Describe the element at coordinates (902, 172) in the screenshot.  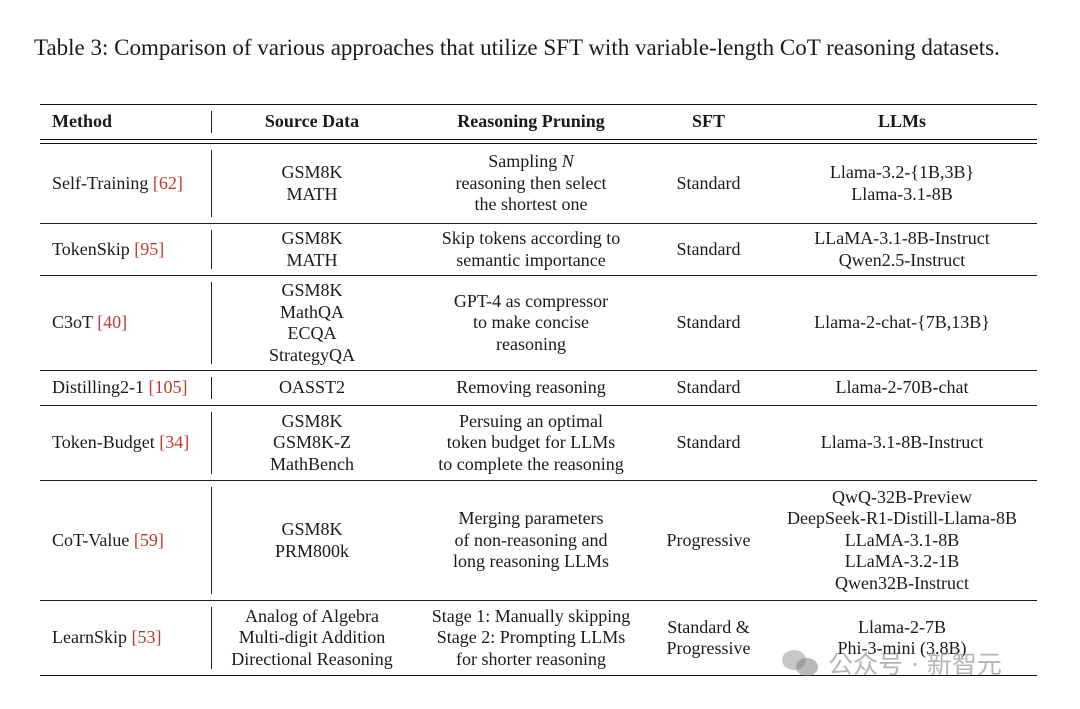
I see `llm-name: Llama-3.2-{1B,3B}` at that location.